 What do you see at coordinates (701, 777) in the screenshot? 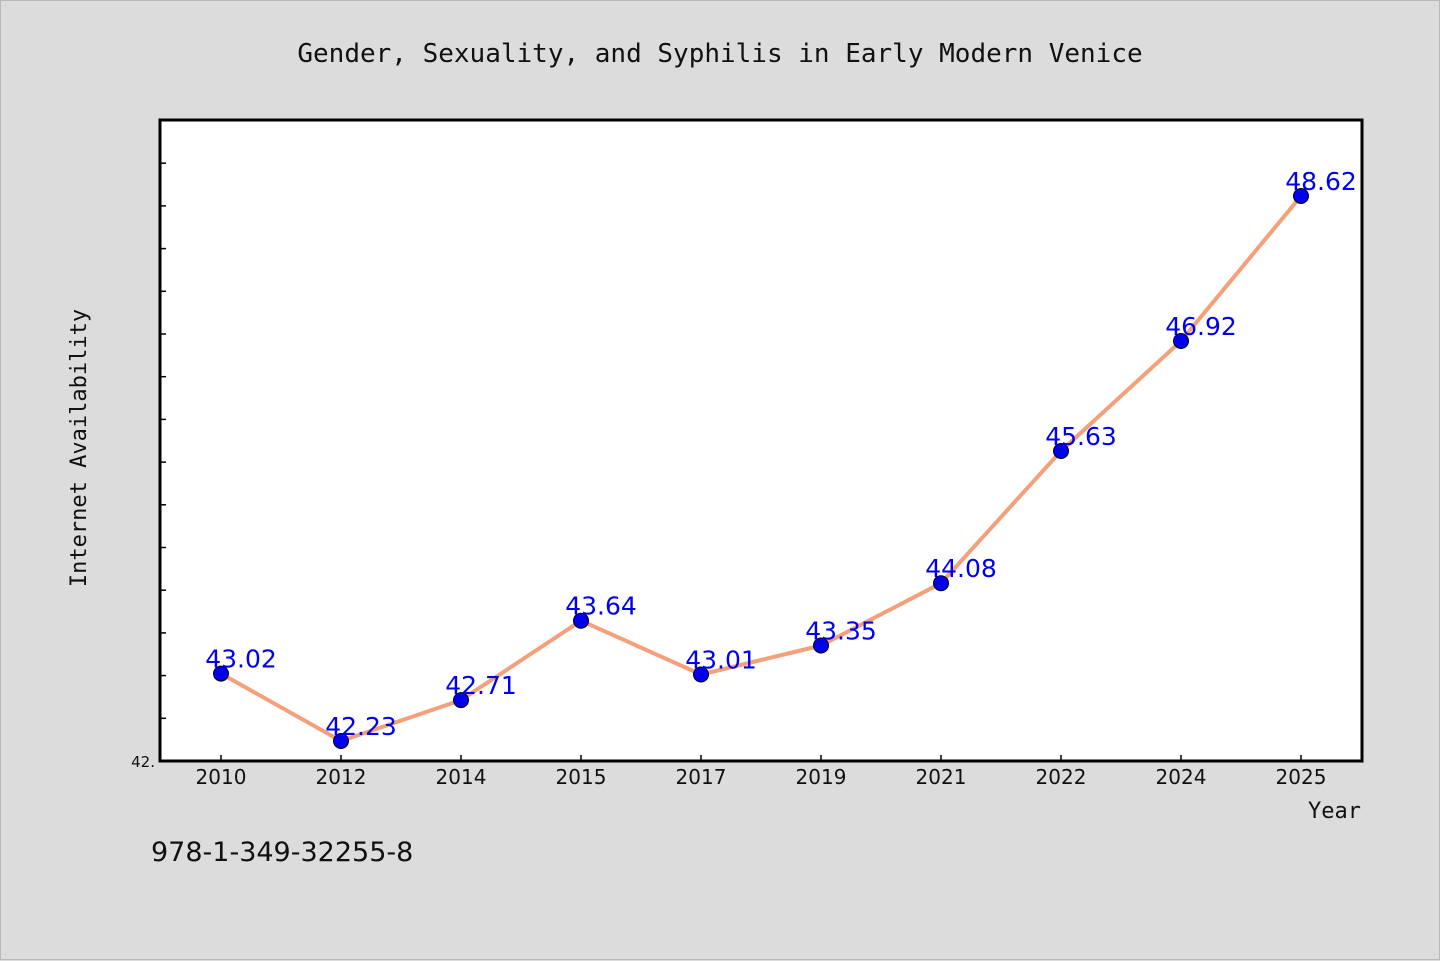
I see `x-tick-label: 2017` at bounding box center [701, 777].